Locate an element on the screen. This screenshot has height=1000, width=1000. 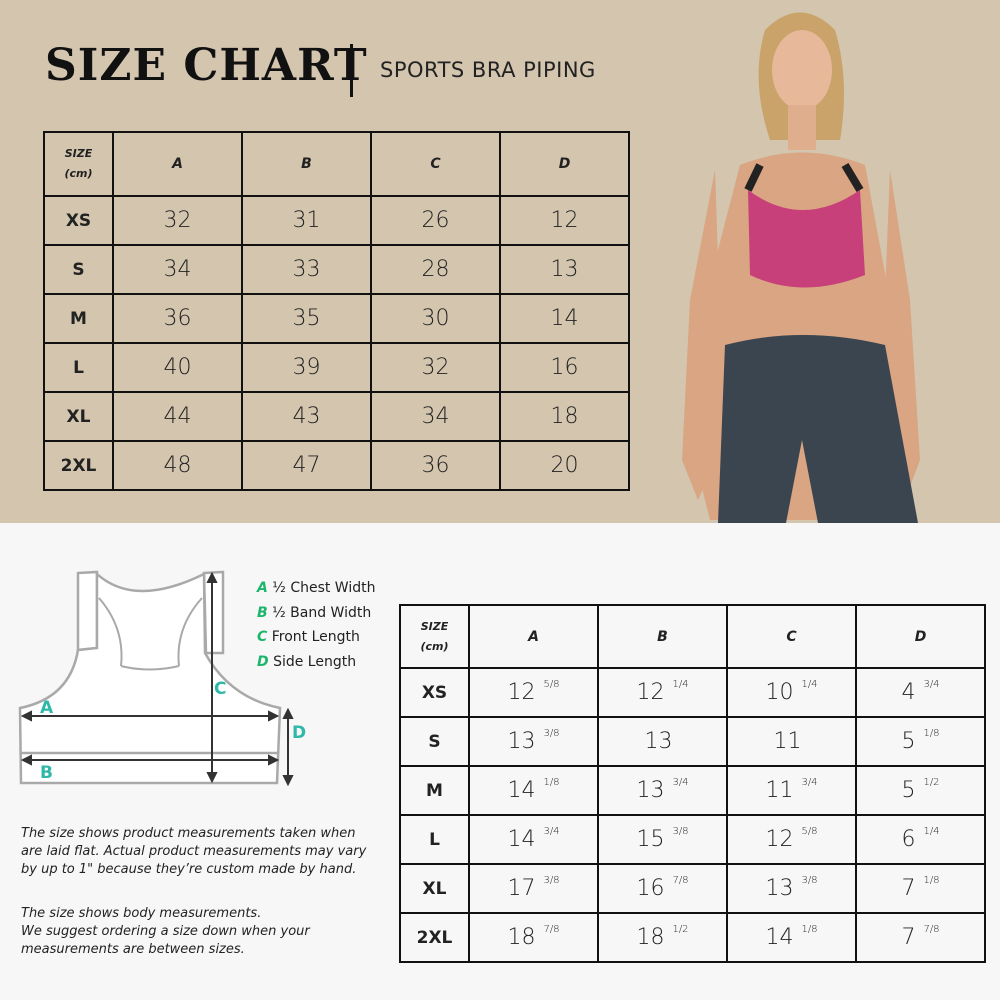
bra-diagram: A B C D is located at coordinates (162, 678).